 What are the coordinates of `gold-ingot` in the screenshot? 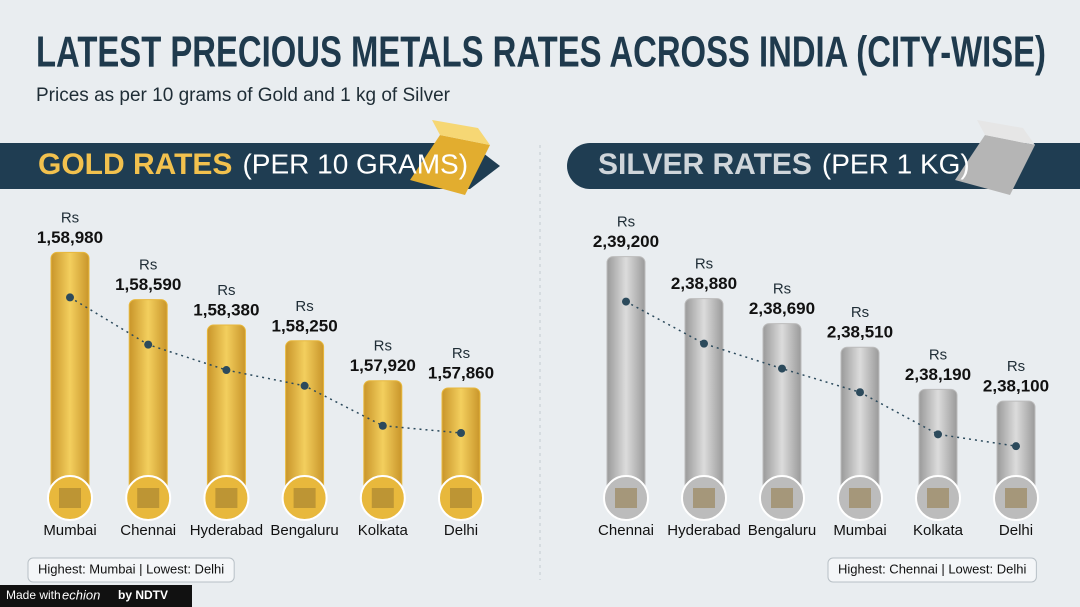 It's located at (450, 157).